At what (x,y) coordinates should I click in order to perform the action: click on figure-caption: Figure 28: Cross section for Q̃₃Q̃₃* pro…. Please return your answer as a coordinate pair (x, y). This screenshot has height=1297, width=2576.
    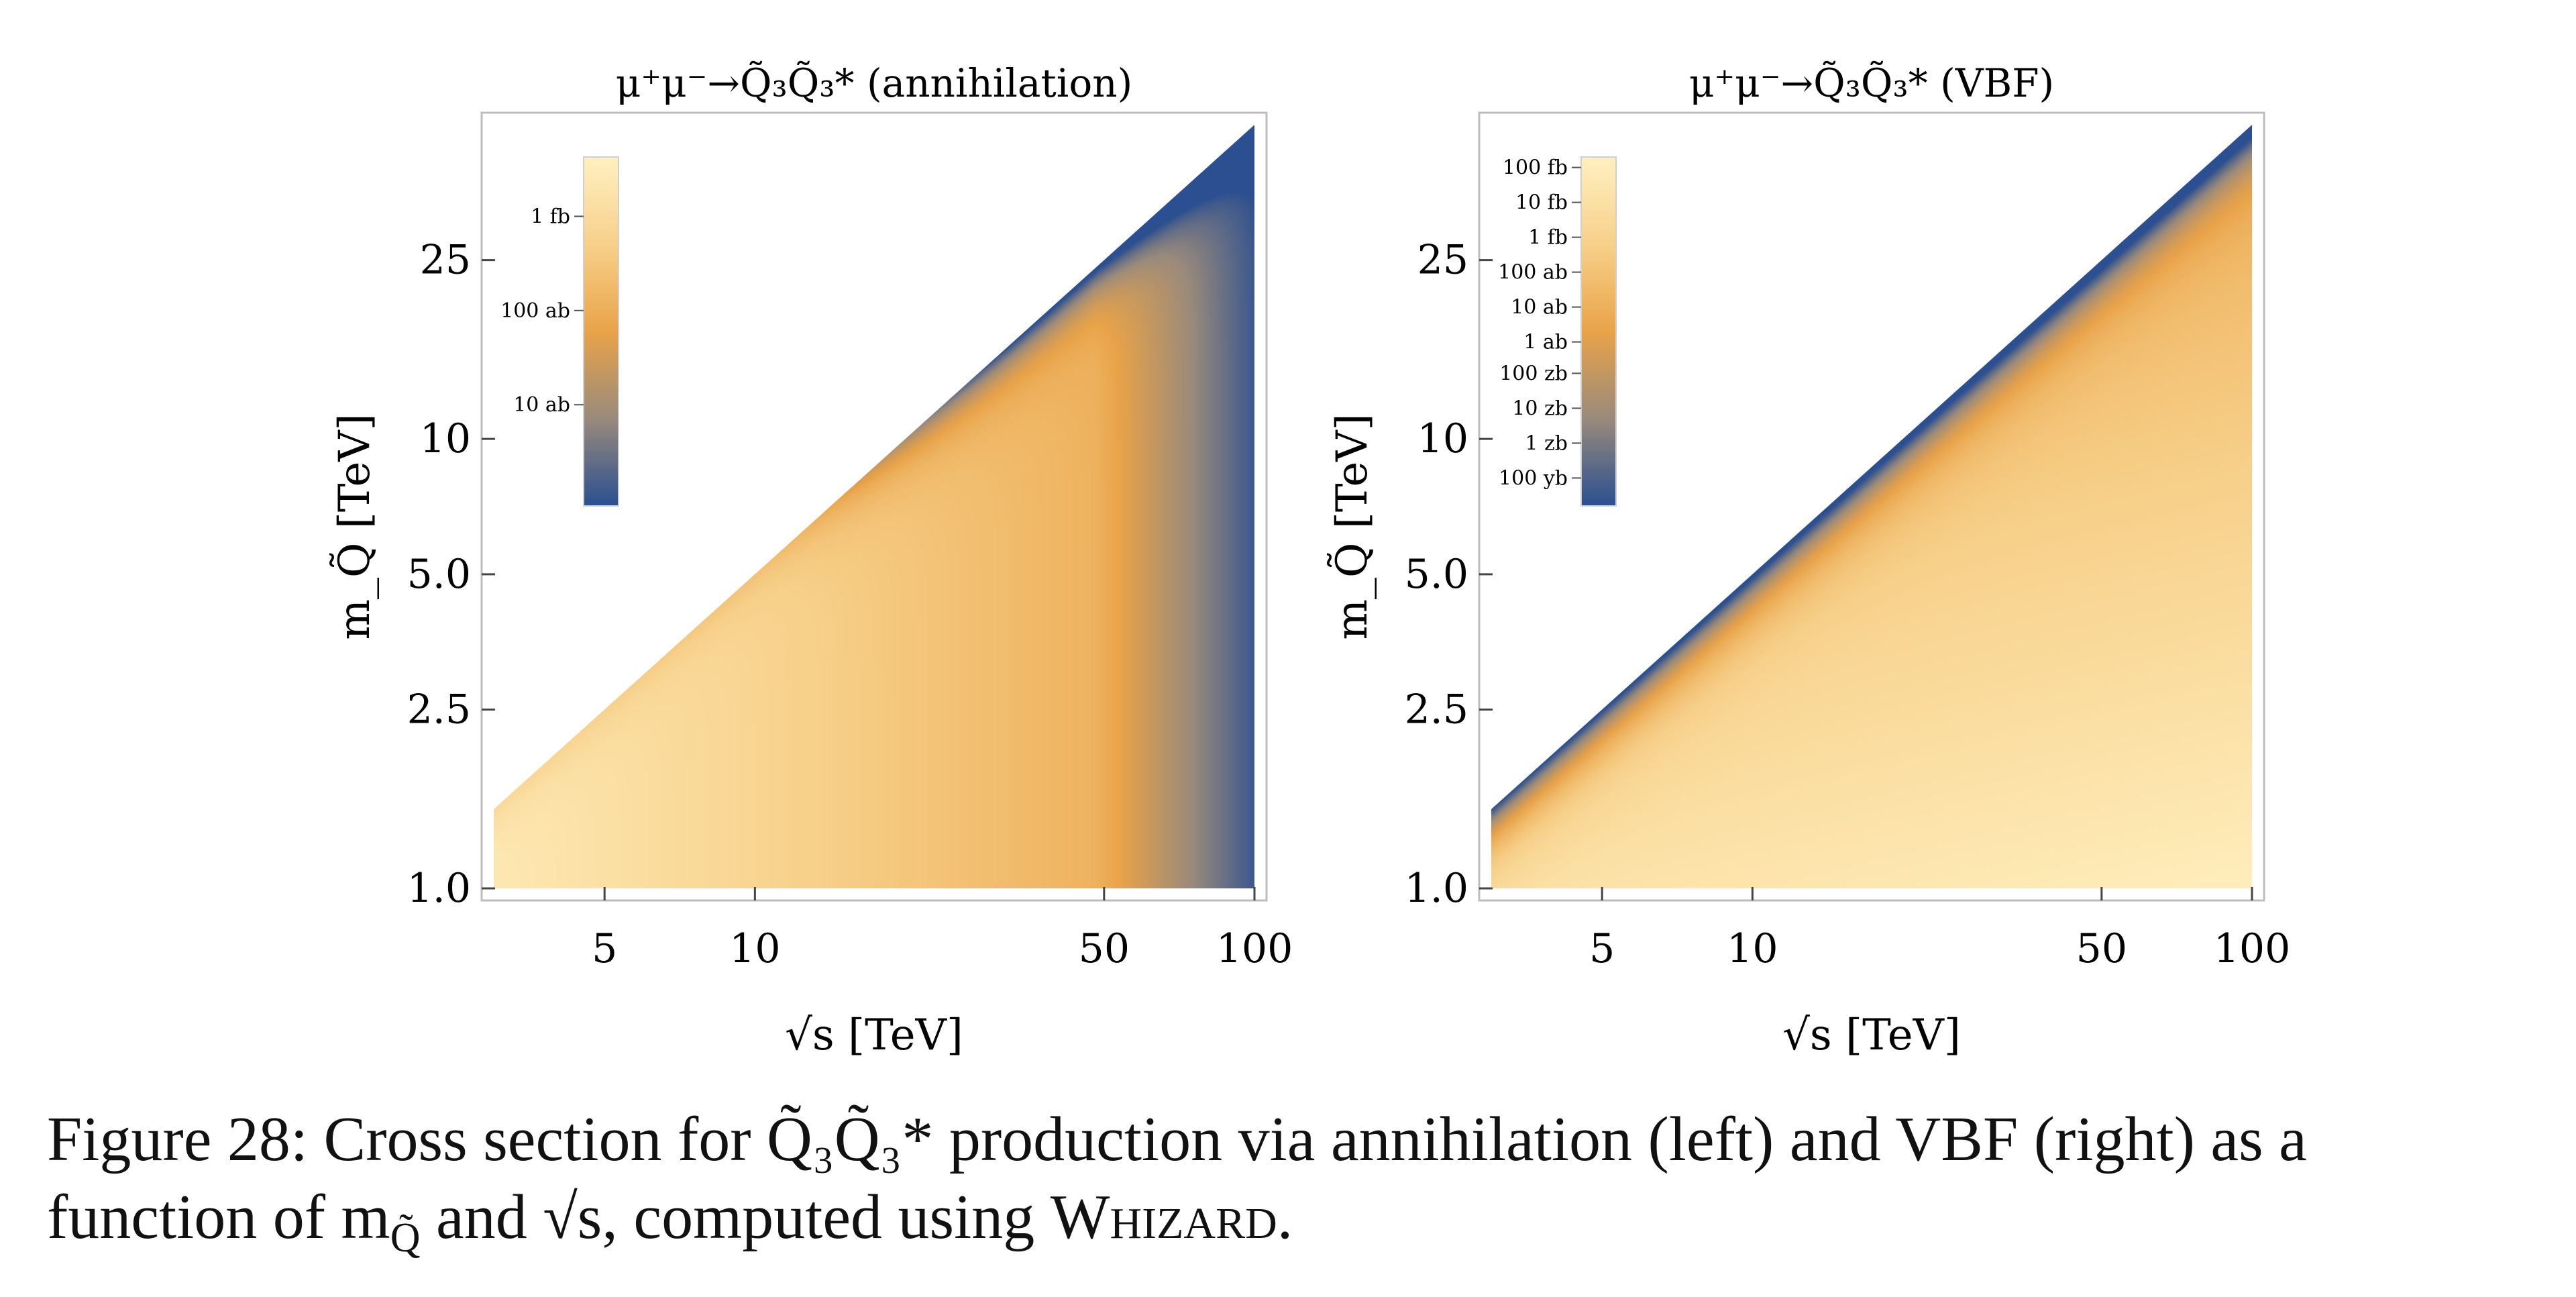
    Looking at the image, I should click on (1294, 1188).